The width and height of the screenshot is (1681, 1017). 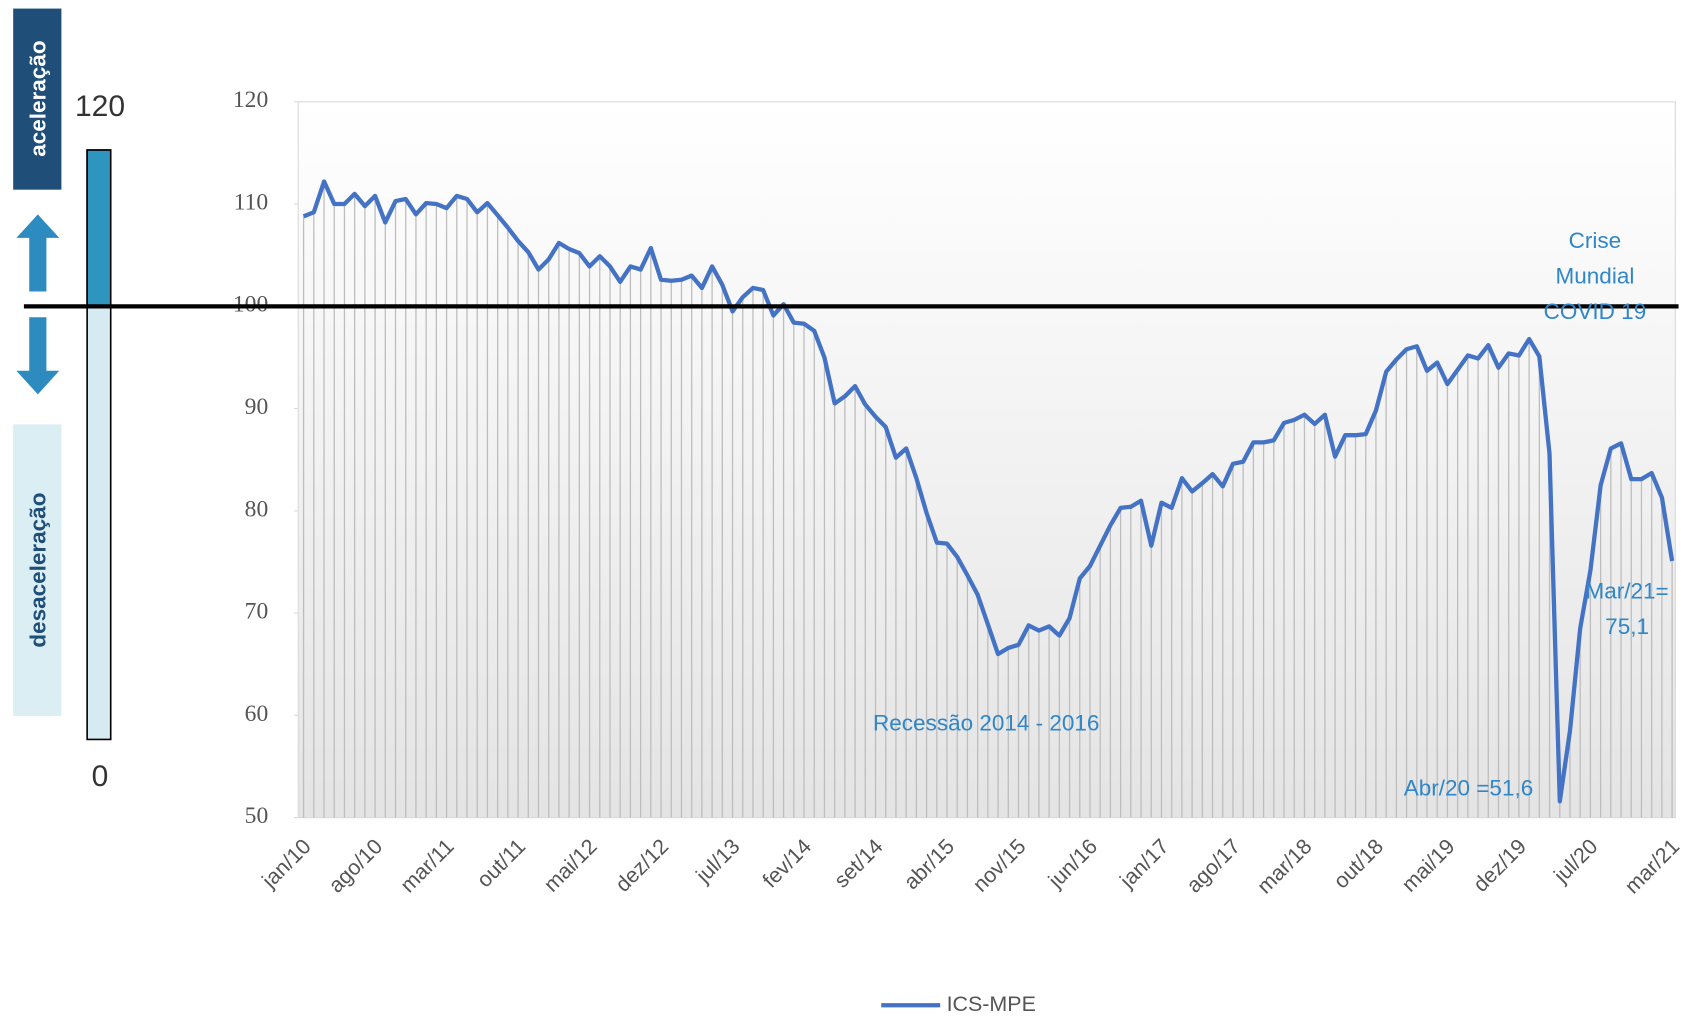 I want to click on annotation: 75,1, so click(x=1627, y=626).